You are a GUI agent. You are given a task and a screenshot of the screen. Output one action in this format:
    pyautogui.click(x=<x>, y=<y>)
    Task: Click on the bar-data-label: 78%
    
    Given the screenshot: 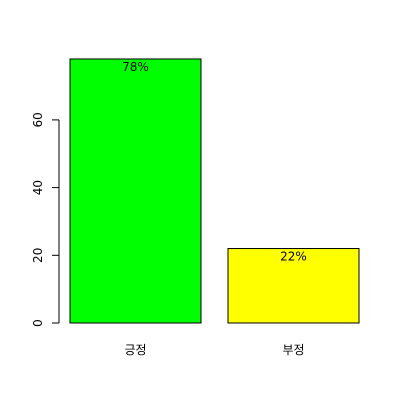 What is the action you would take?
    pyautogui.click(x=135, y=67)
    